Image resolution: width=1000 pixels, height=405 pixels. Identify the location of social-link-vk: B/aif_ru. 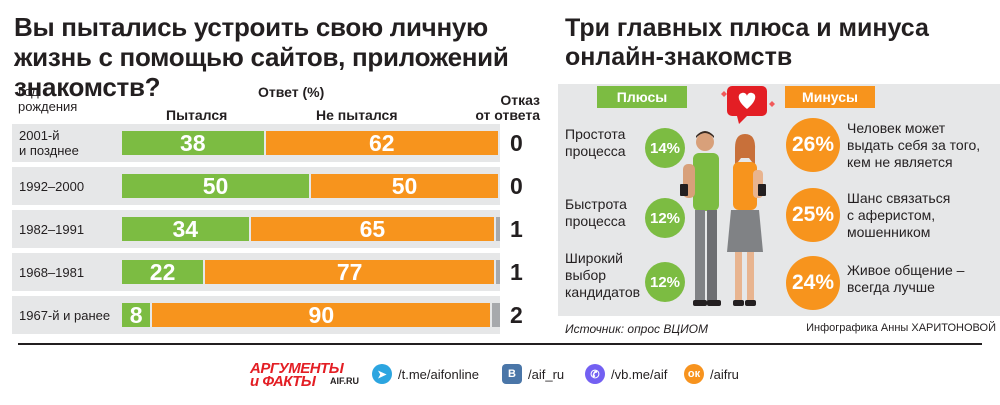
(533, 374).